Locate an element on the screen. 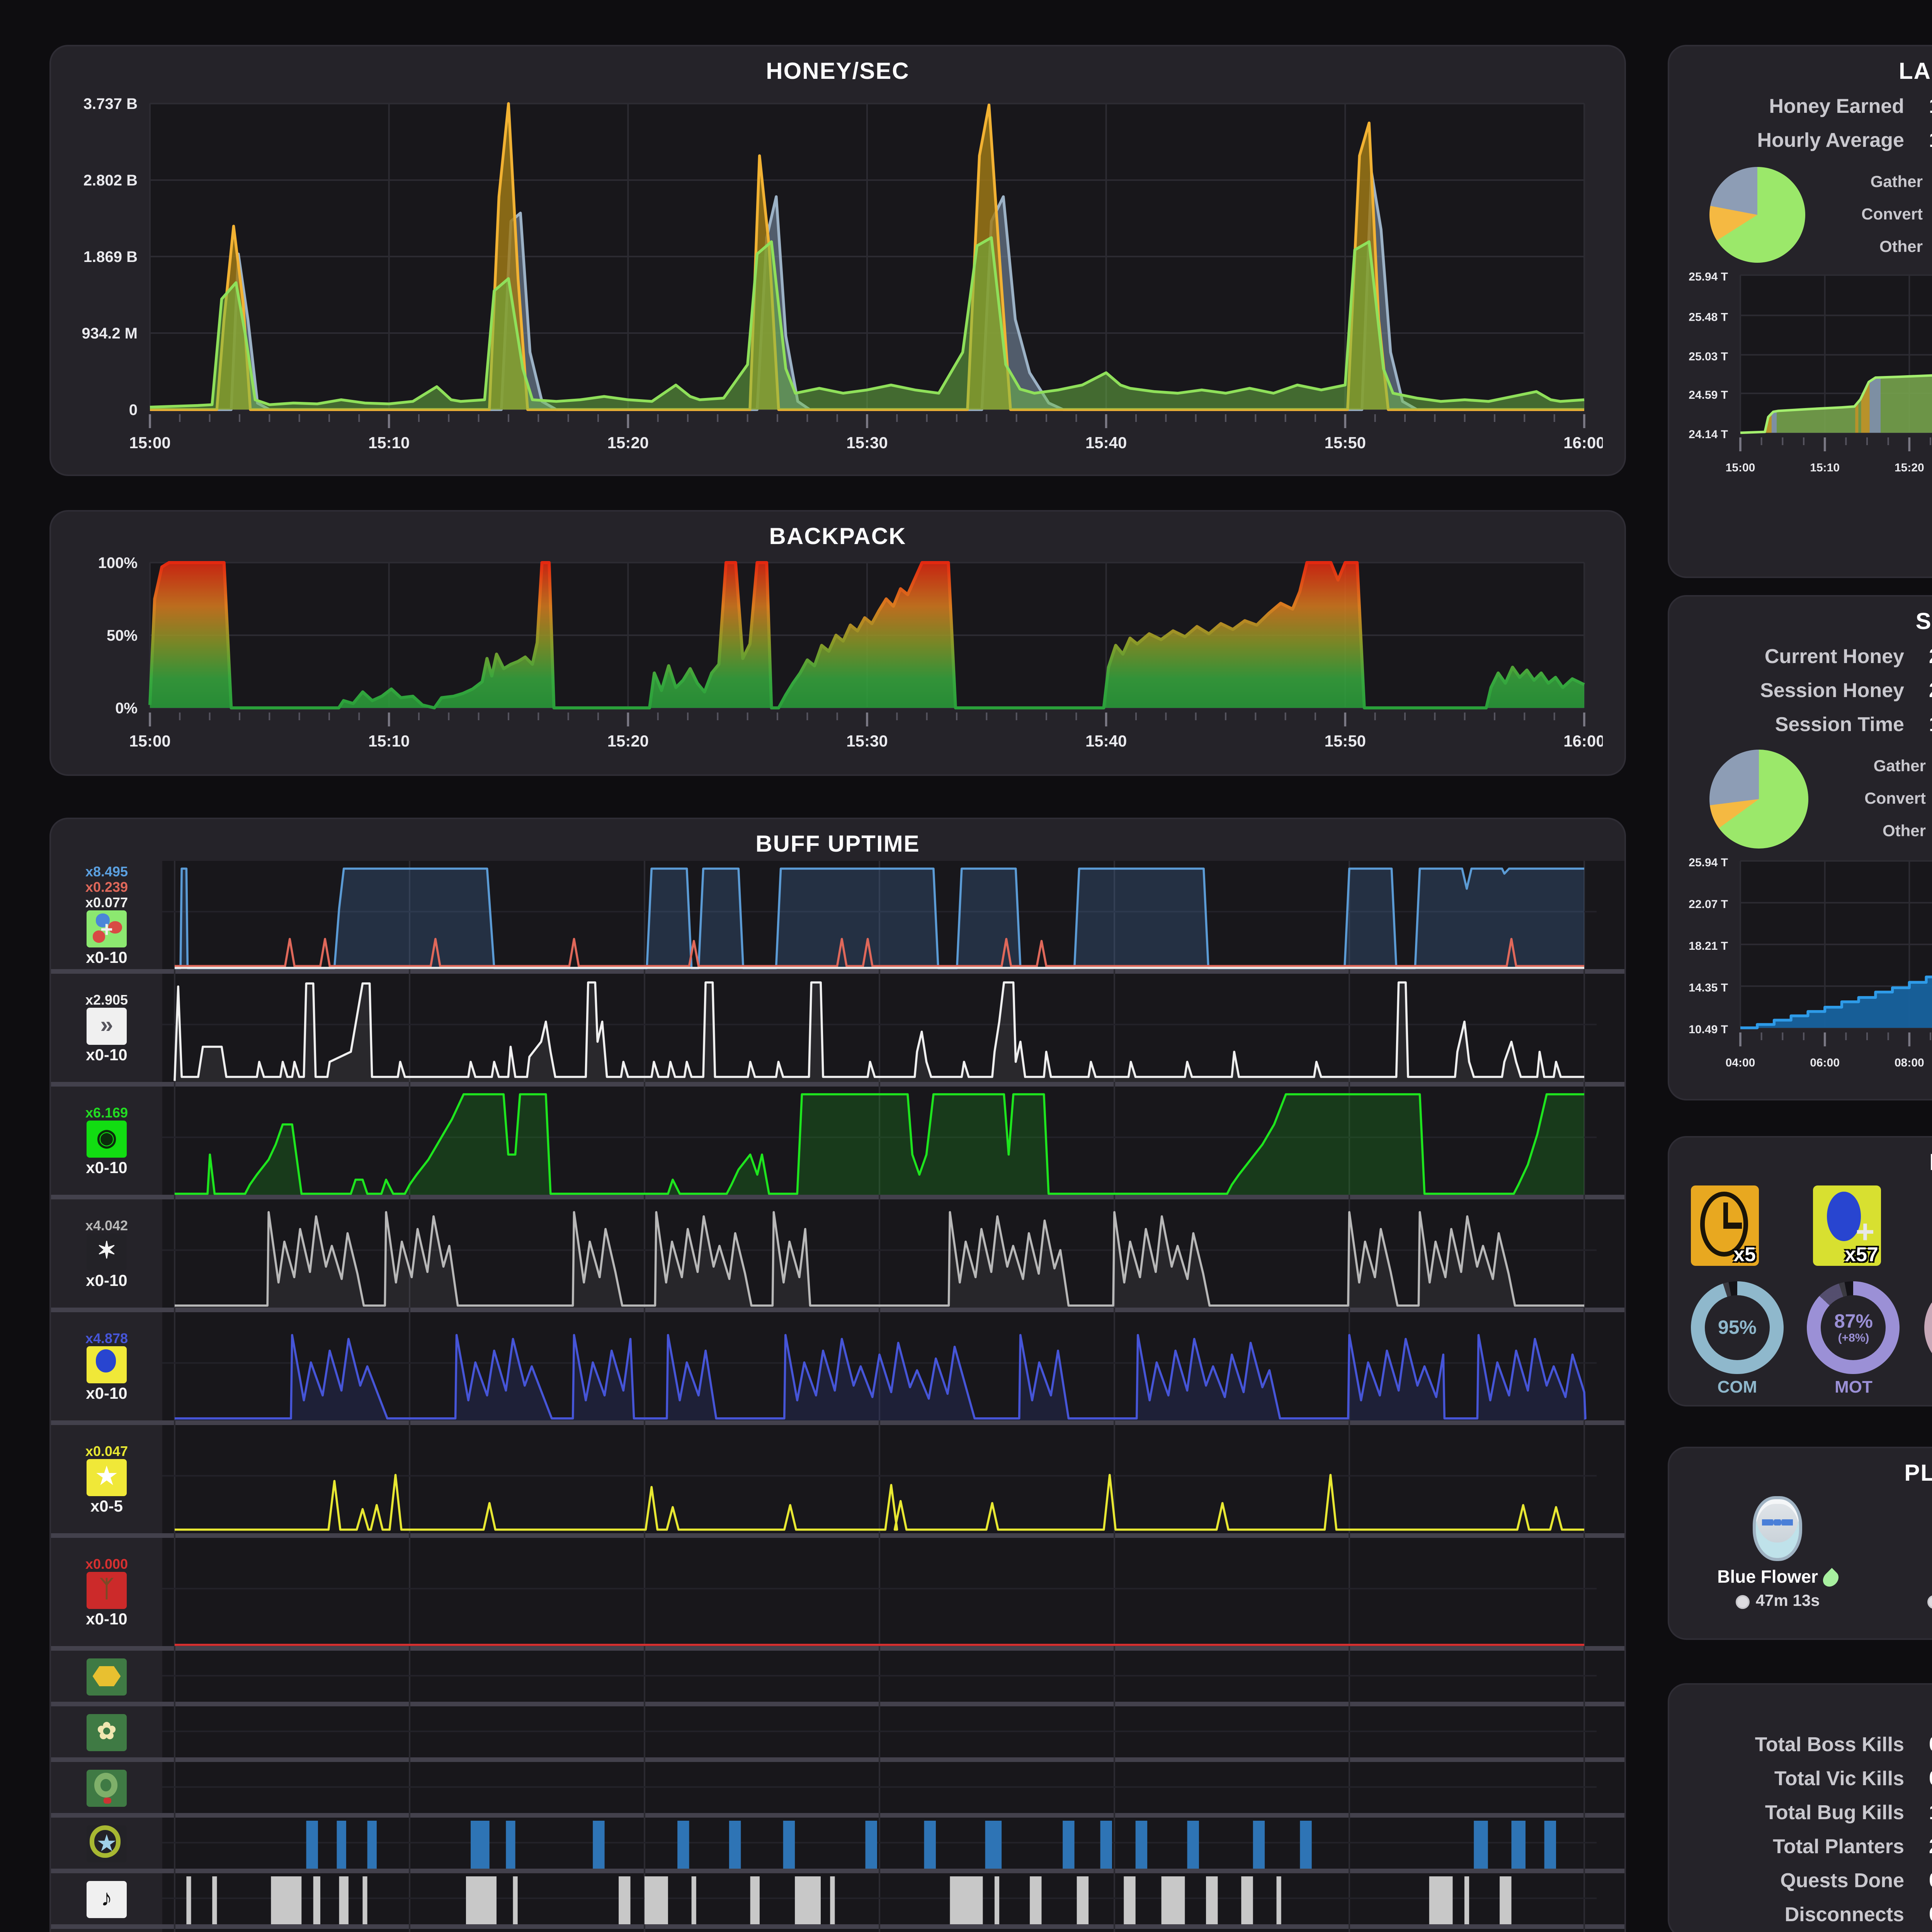 This screenshot has height=1932, width=1932. buff-row-pop-star: x4.042 ✶ x0-10 is located at coordinates (837, 1255).